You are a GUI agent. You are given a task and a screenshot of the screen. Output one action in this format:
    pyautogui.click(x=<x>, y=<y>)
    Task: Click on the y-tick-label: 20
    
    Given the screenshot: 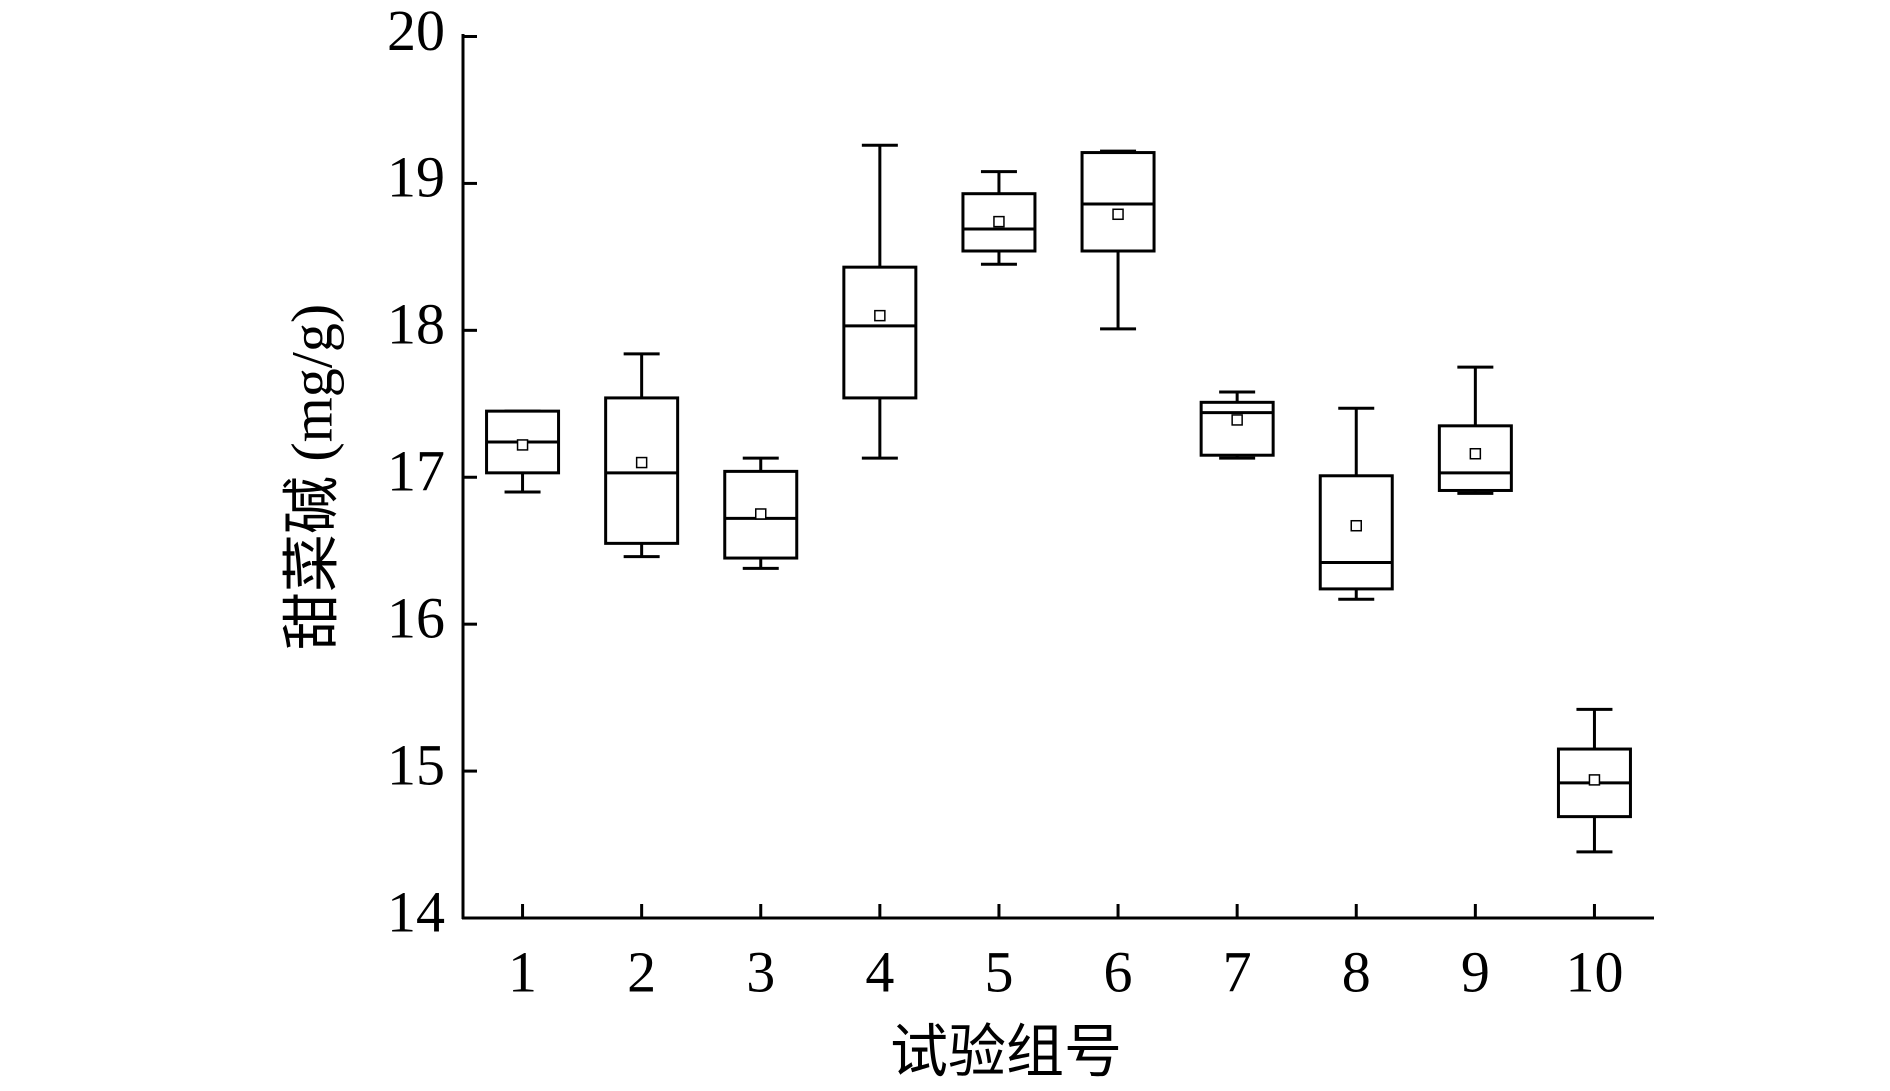 What is the action you would take?
    pyautogui.click(x=416, y=31)
    